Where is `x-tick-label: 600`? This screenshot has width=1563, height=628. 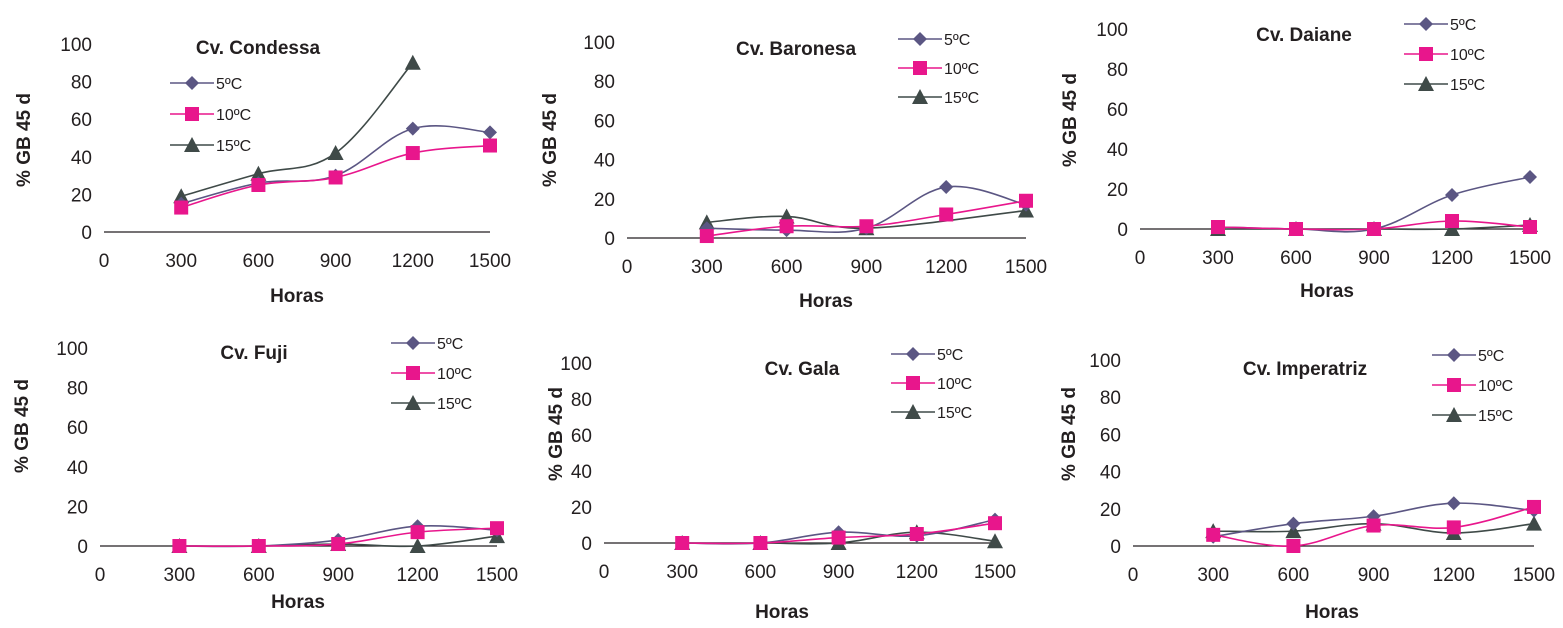
x-tick-label: 600 is located at coordinates (1296, 258).